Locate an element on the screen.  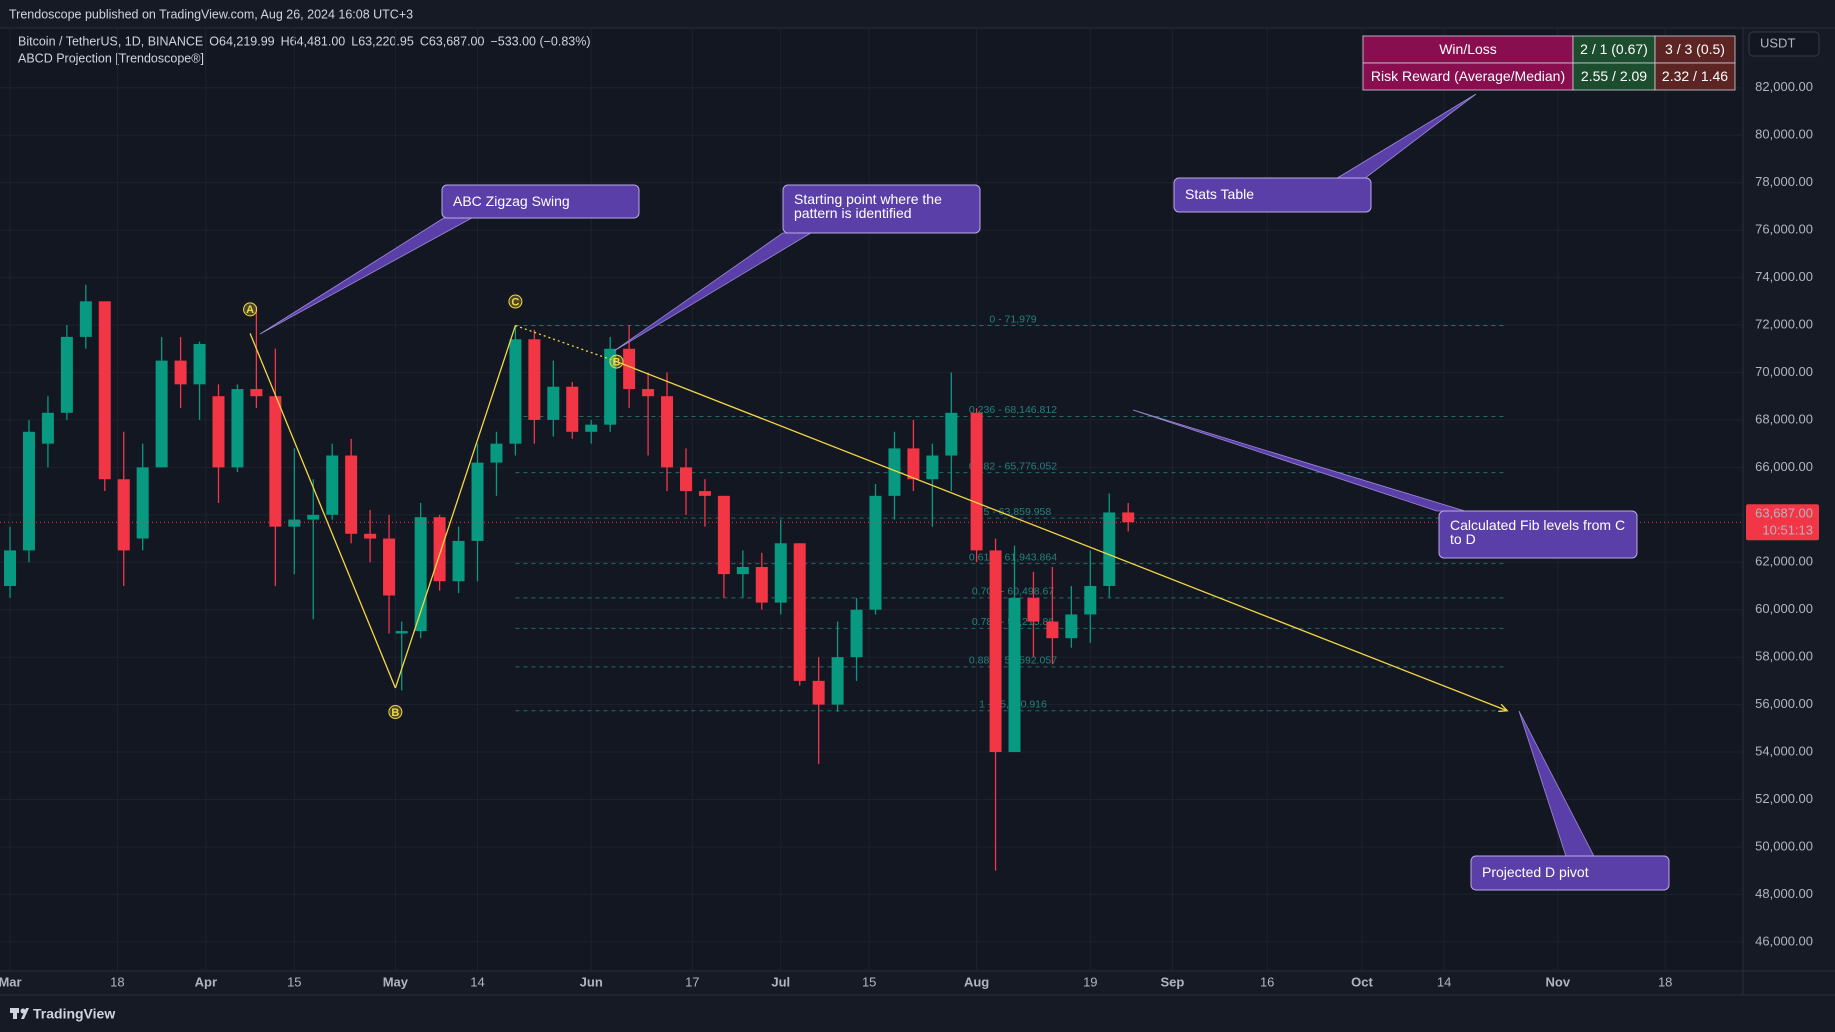
x-tick-label: May is located at coordinates (396, 981).